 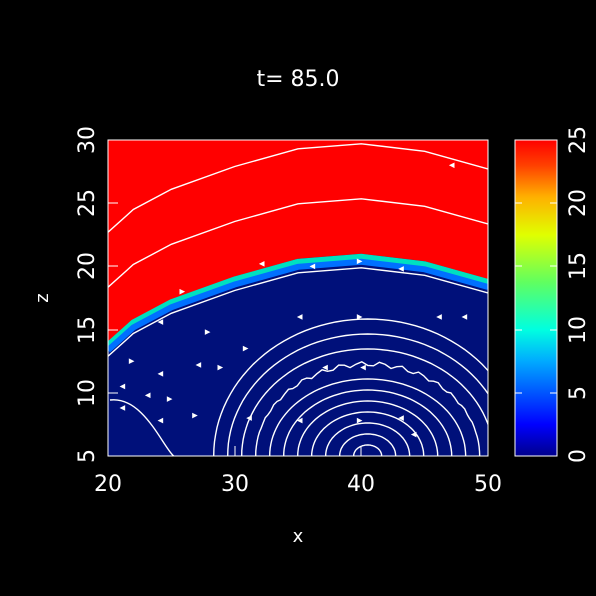 I want to click on y-tick-label: 30, so click(x=87, y=140).